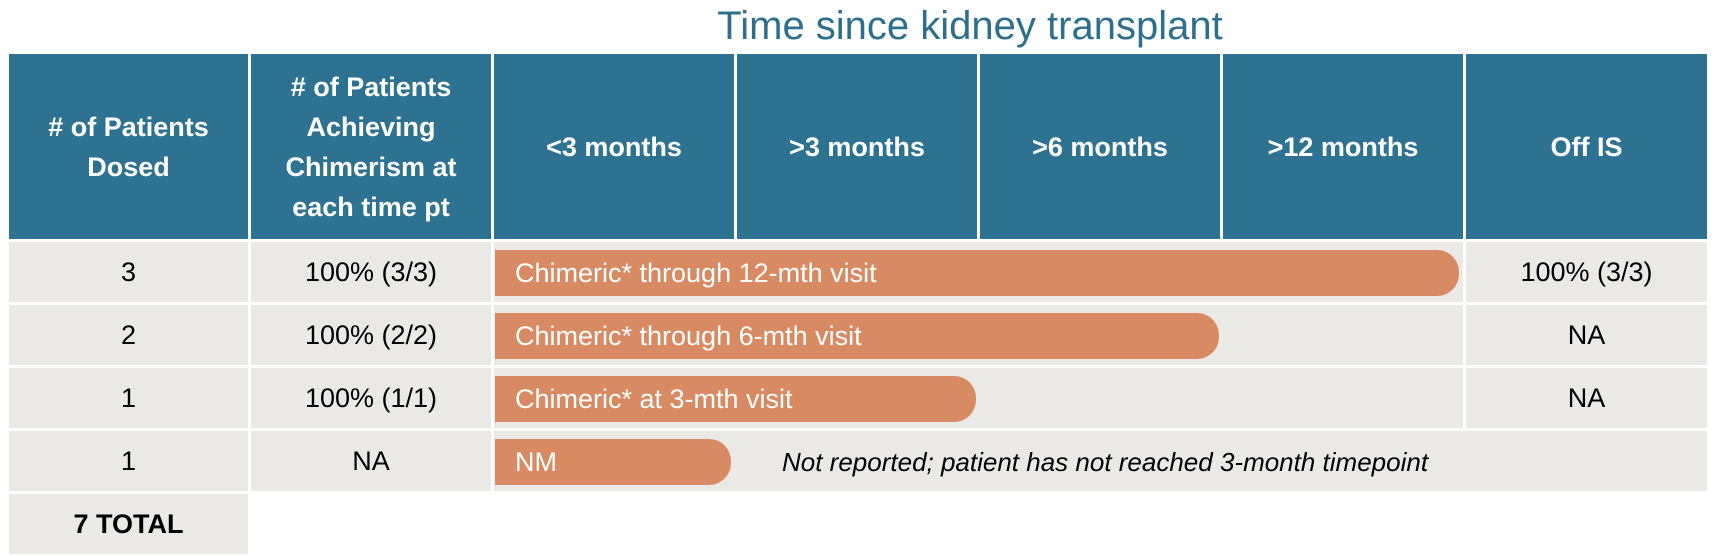 The image size is (1724, 556). What do you see at coordinates (128, 461) in the screenshot?
I see `row-4-dosed: 1` at bounding box center [128, 461].